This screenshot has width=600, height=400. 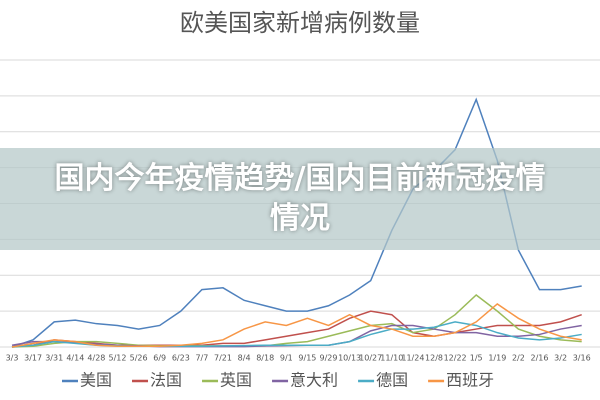 I want to click on x-tick-label: 9/1, so click(x=286, y=358).